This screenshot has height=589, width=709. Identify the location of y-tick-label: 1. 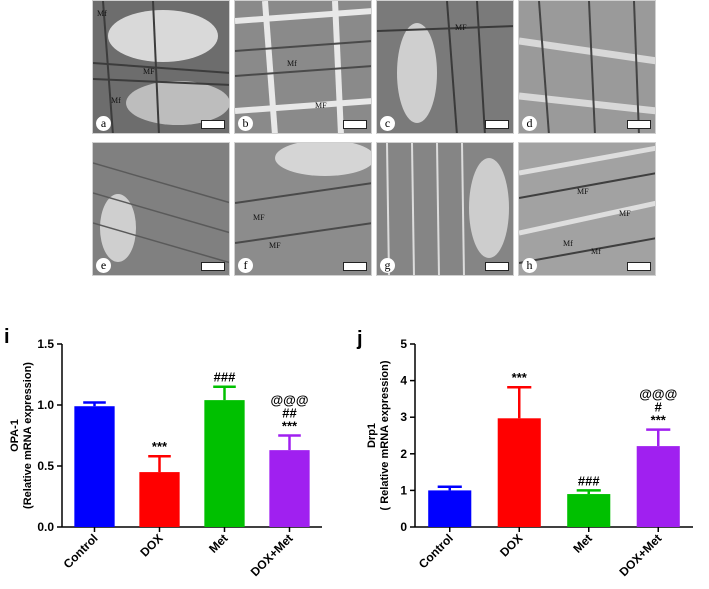
(403, 490).